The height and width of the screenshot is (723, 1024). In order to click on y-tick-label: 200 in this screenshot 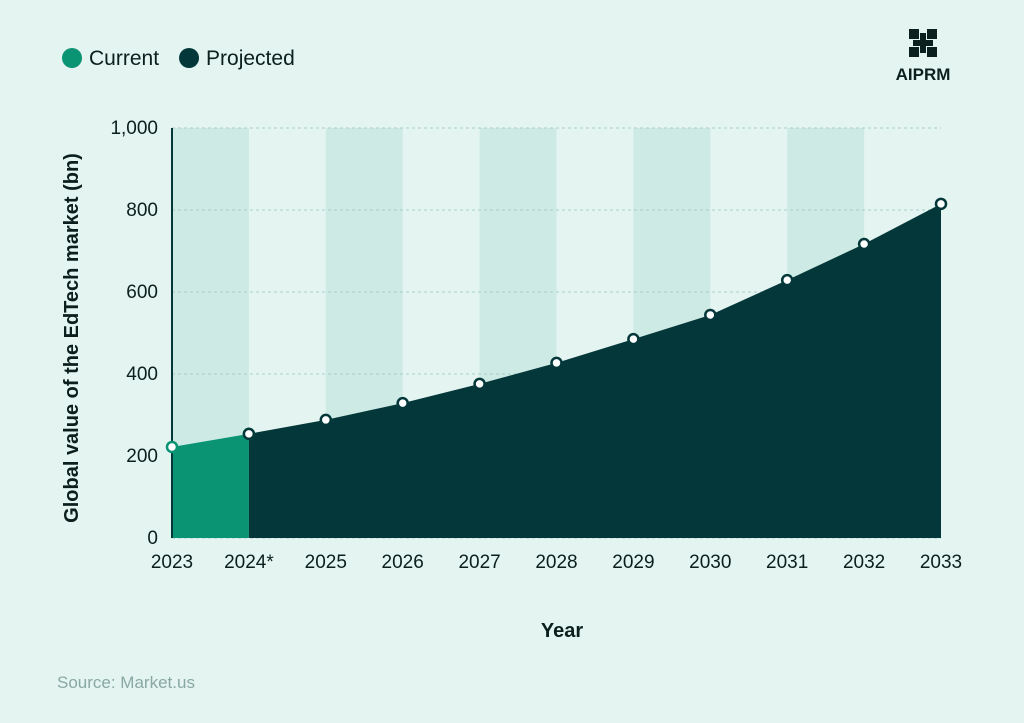, I will do `click(142, 456)`.